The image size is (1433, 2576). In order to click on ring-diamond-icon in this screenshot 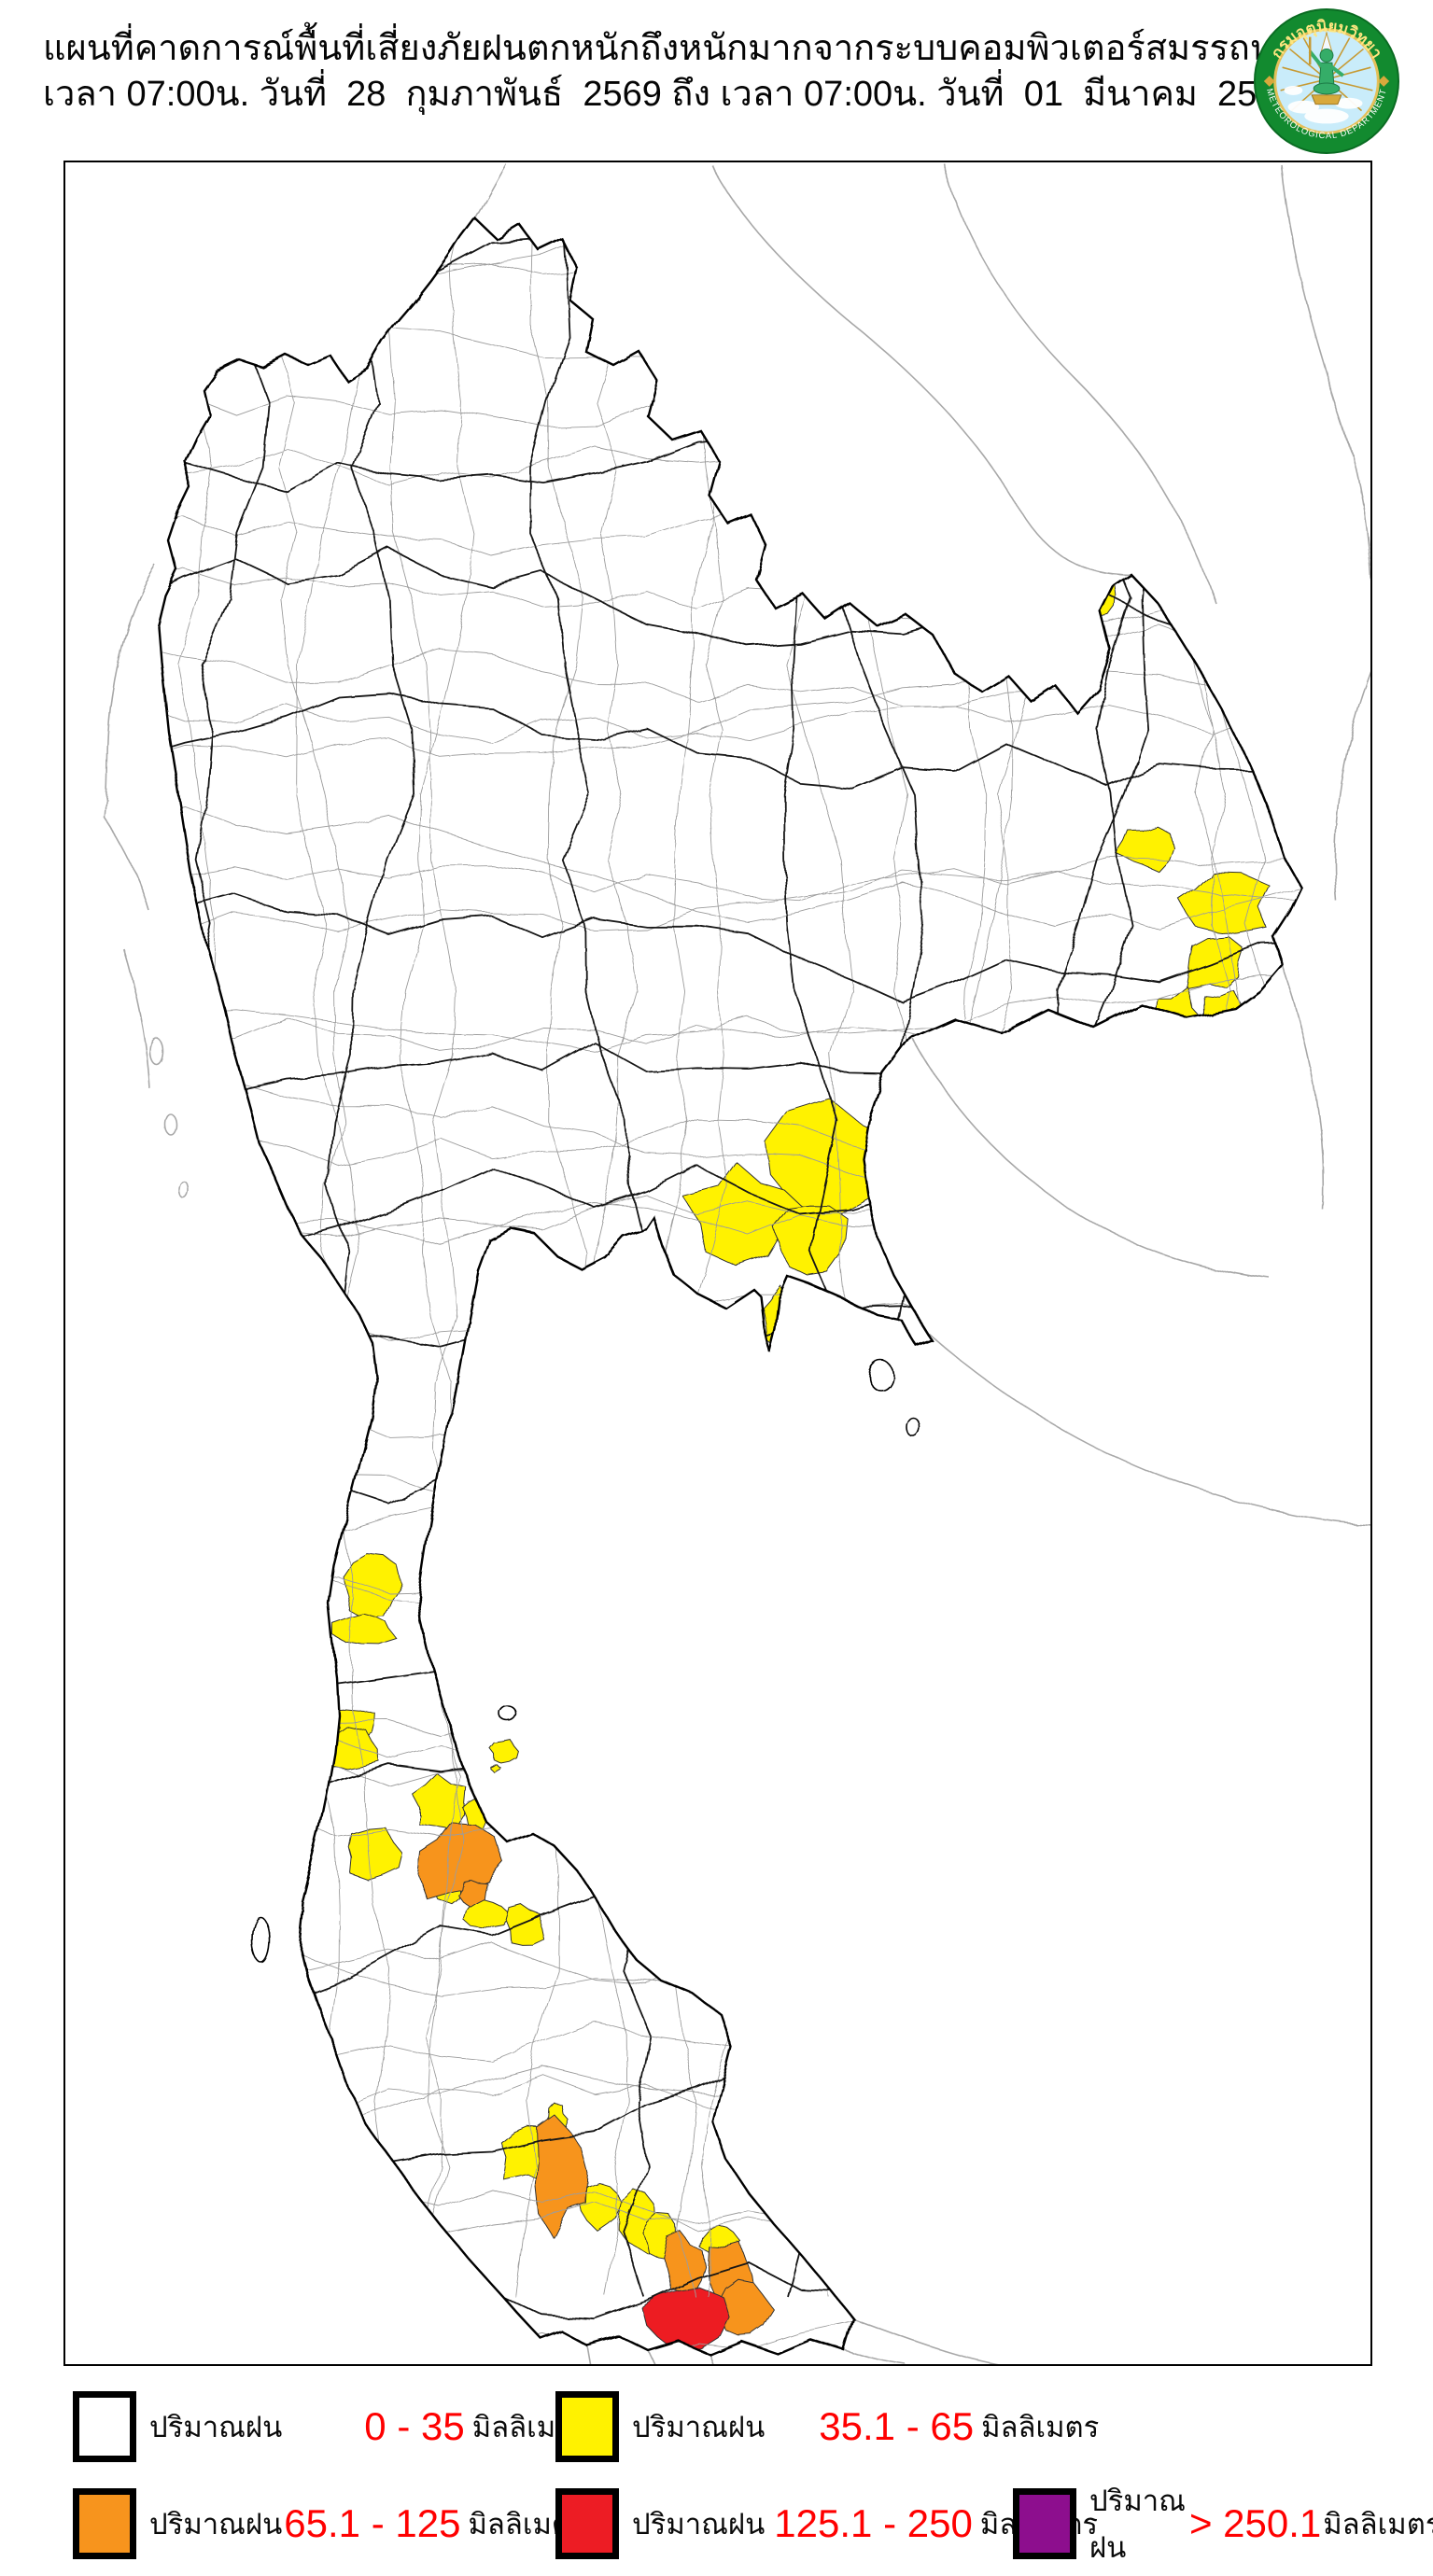, I will do `click(1327, 81)`.